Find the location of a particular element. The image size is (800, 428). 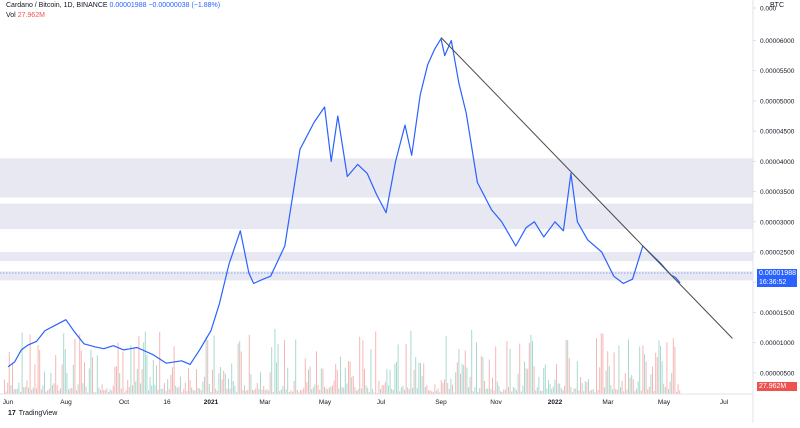

time-tick-label: Oct is located at coordinates (124, 402).